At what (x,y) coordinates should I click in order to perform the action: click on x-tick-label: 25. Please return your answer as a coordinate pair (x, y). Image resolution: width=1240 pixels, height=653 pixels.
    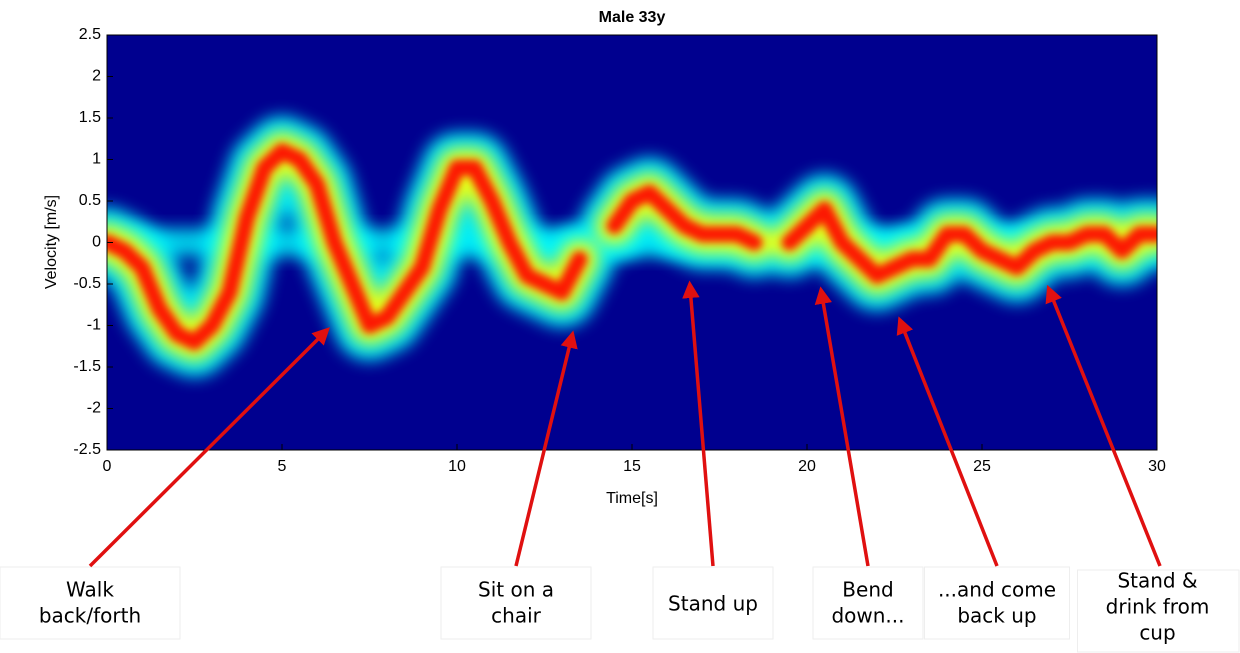
    Looking at the image, I should click on (982, 466).